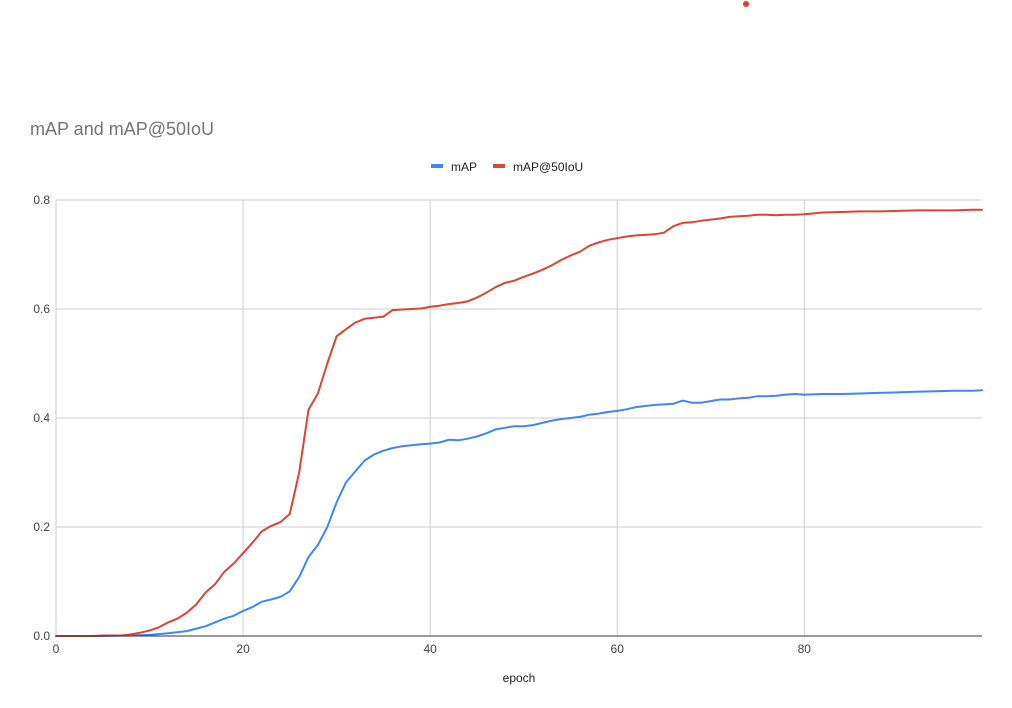 The width and height of the screenshot is (1012, 708). Describe the element at coordinates (805, 649) in the screenshot. I see `x-tick-label: 80` at that location.